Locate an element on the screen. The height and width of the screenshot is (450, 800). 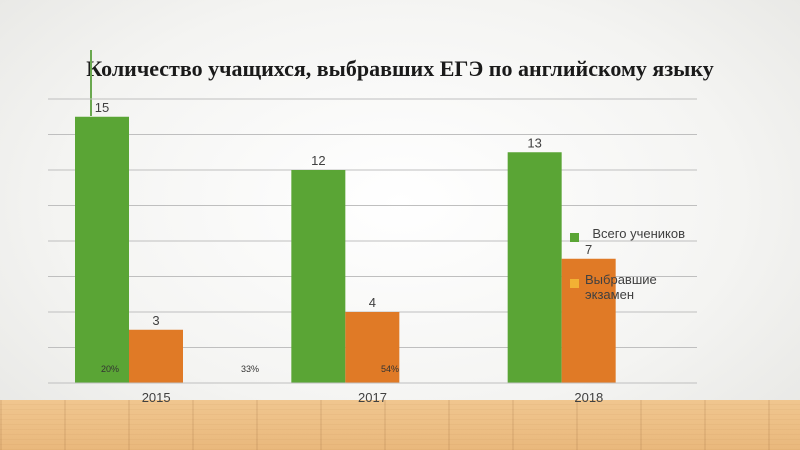
percent-annotations: 20% 33% 54% is located at coordinates (250, 369).